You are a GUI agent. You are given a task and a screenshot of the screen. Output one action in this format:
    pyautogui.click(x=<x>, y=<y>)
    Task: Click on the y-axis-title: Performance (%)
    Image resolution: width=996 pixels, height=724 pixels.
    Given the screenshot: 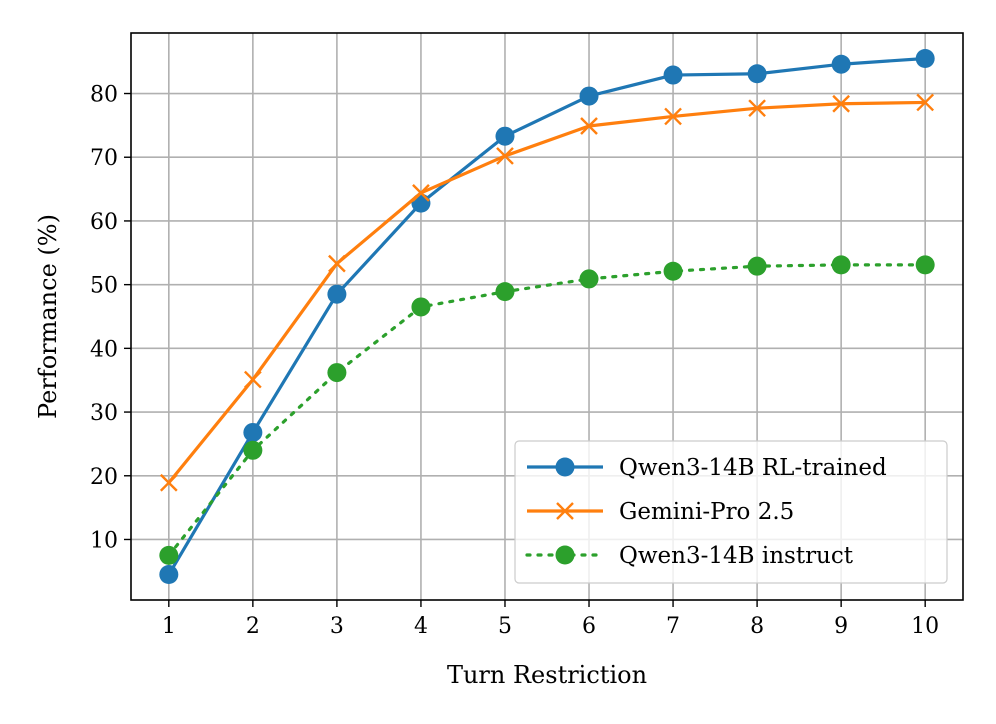 What is the action you would take?
    pyautogui.click(x=48, y=316)
    